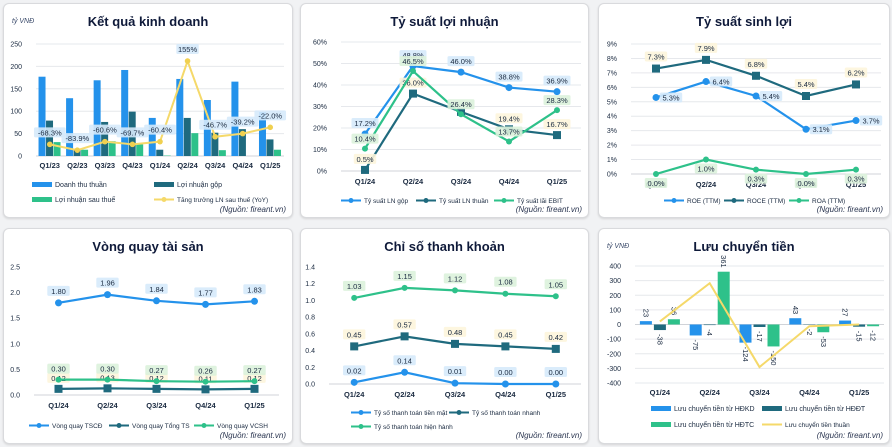  What do you see at coordinates (320, 43) in the screenshot?
I see `y-tick-label: 60%` at bounding box center [320, 43].